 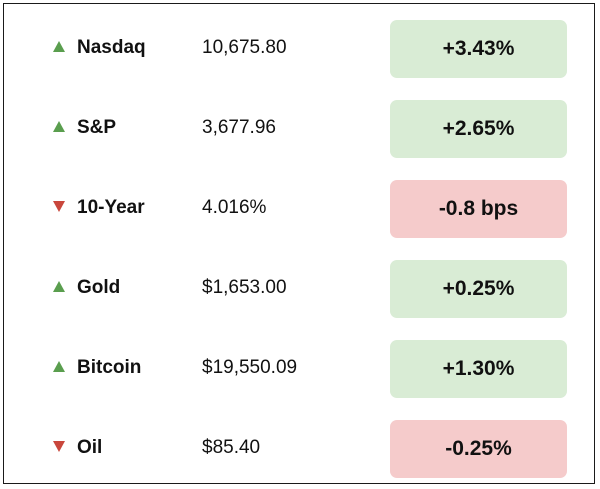 I want to click on change-badge: +1.30%, so click(x=478, y=369).